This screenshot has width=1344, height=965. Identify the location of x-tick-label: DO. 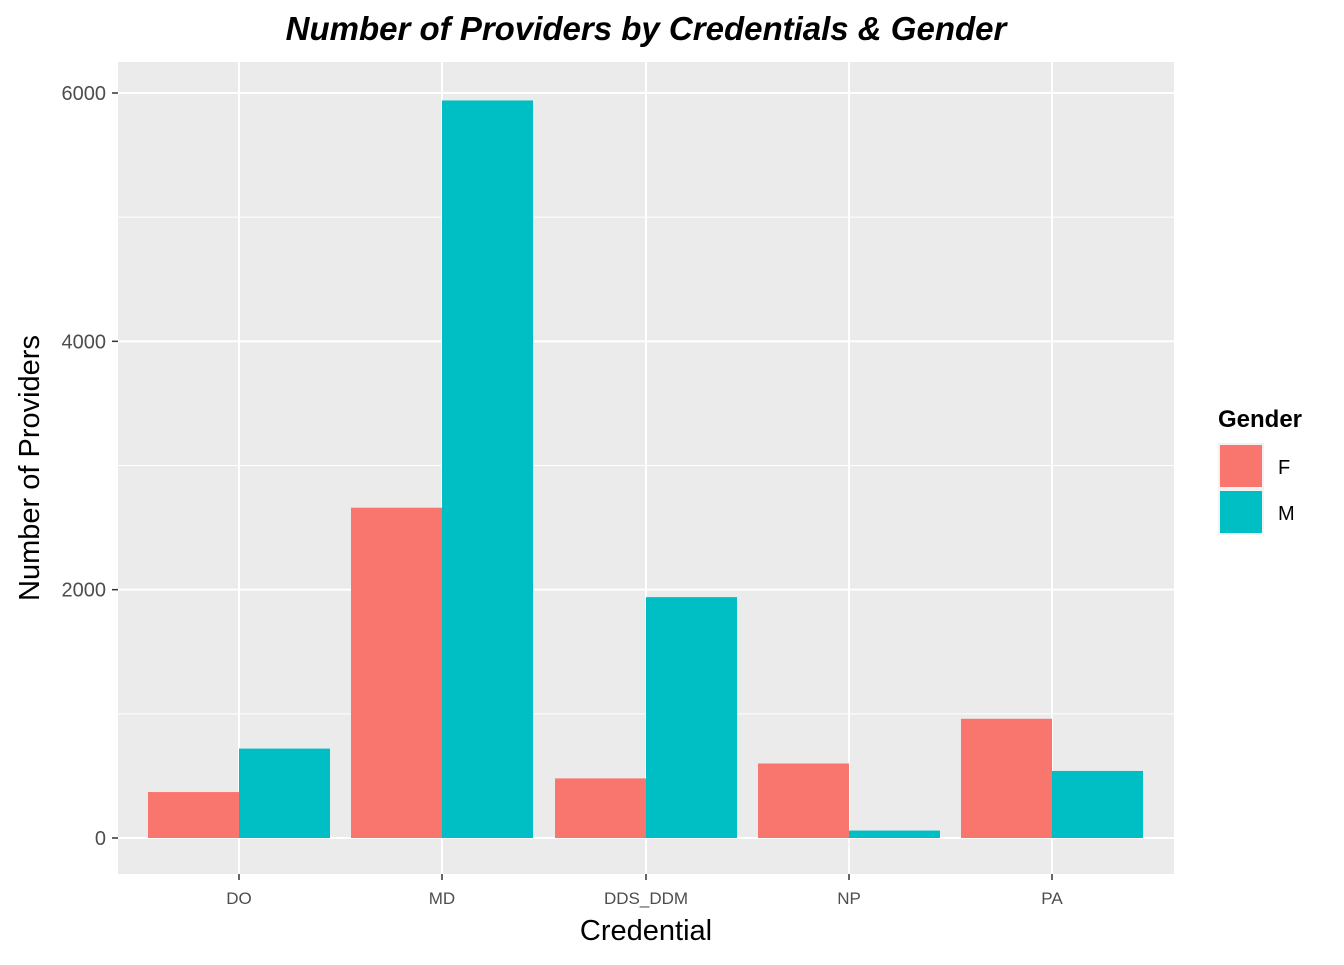
(239, 898).